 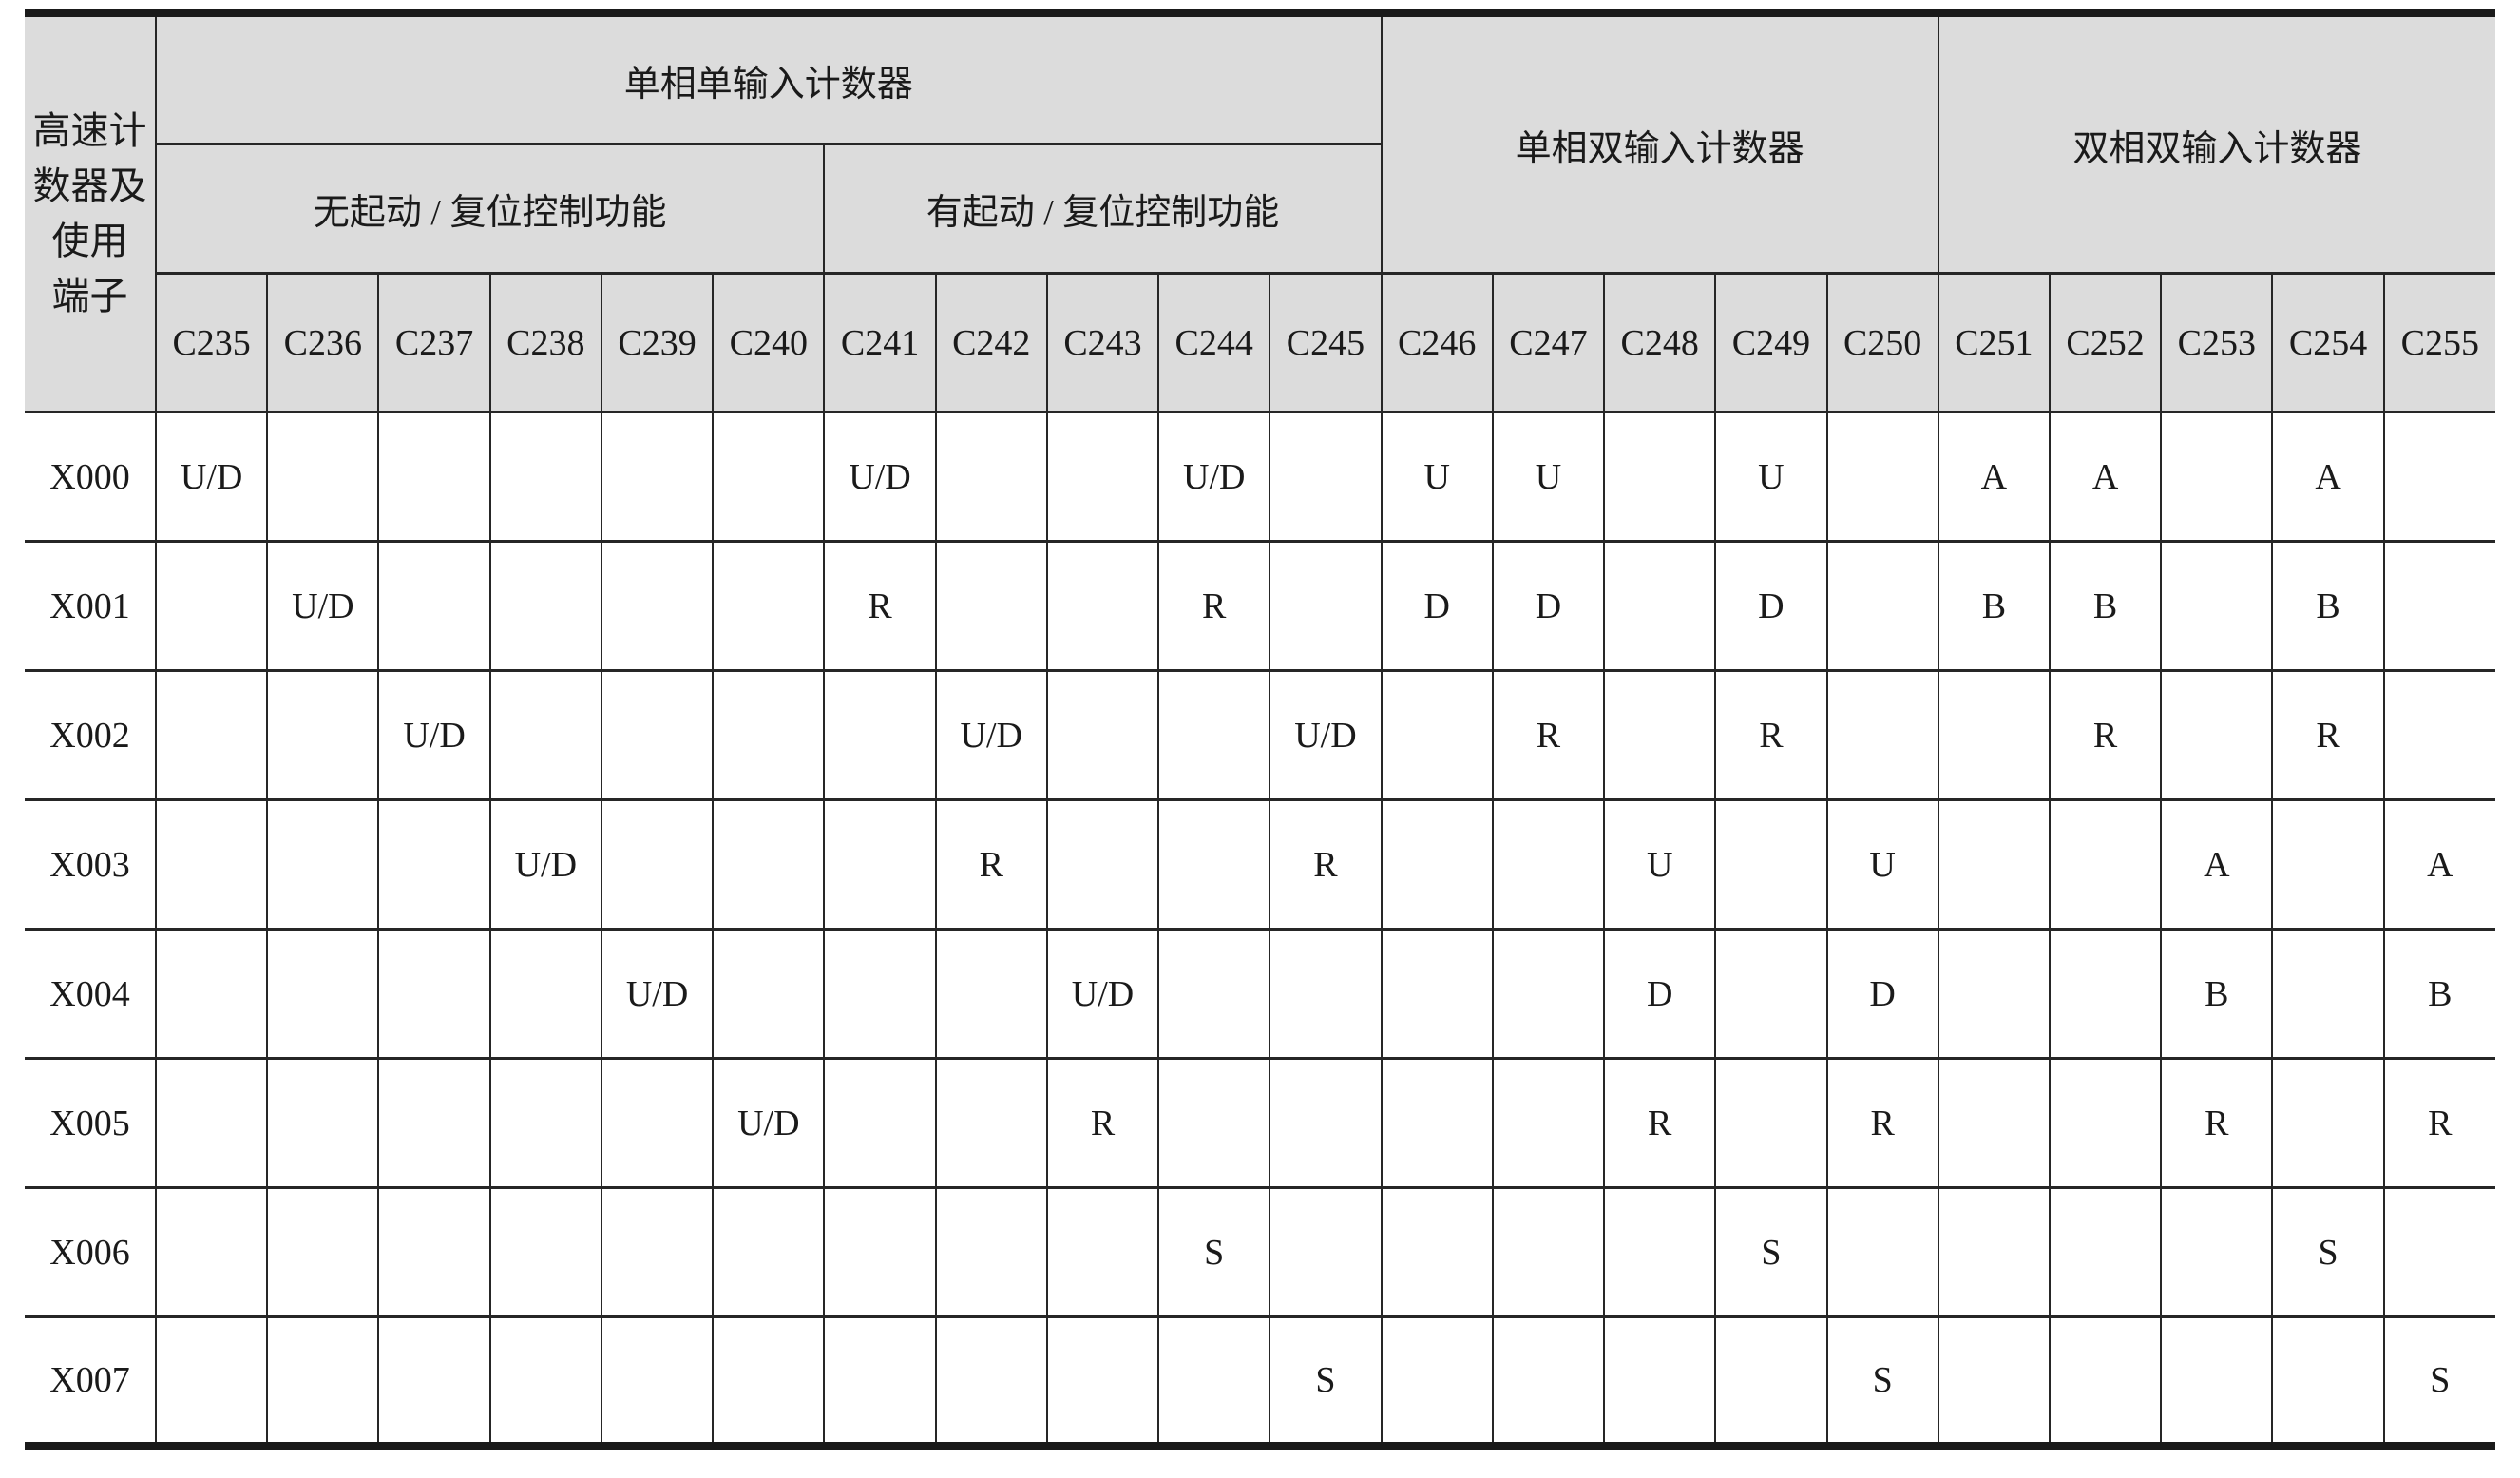 I want to click on table-row-X003: X003 U/D R R U U A A, so click(x=1260, y=864).